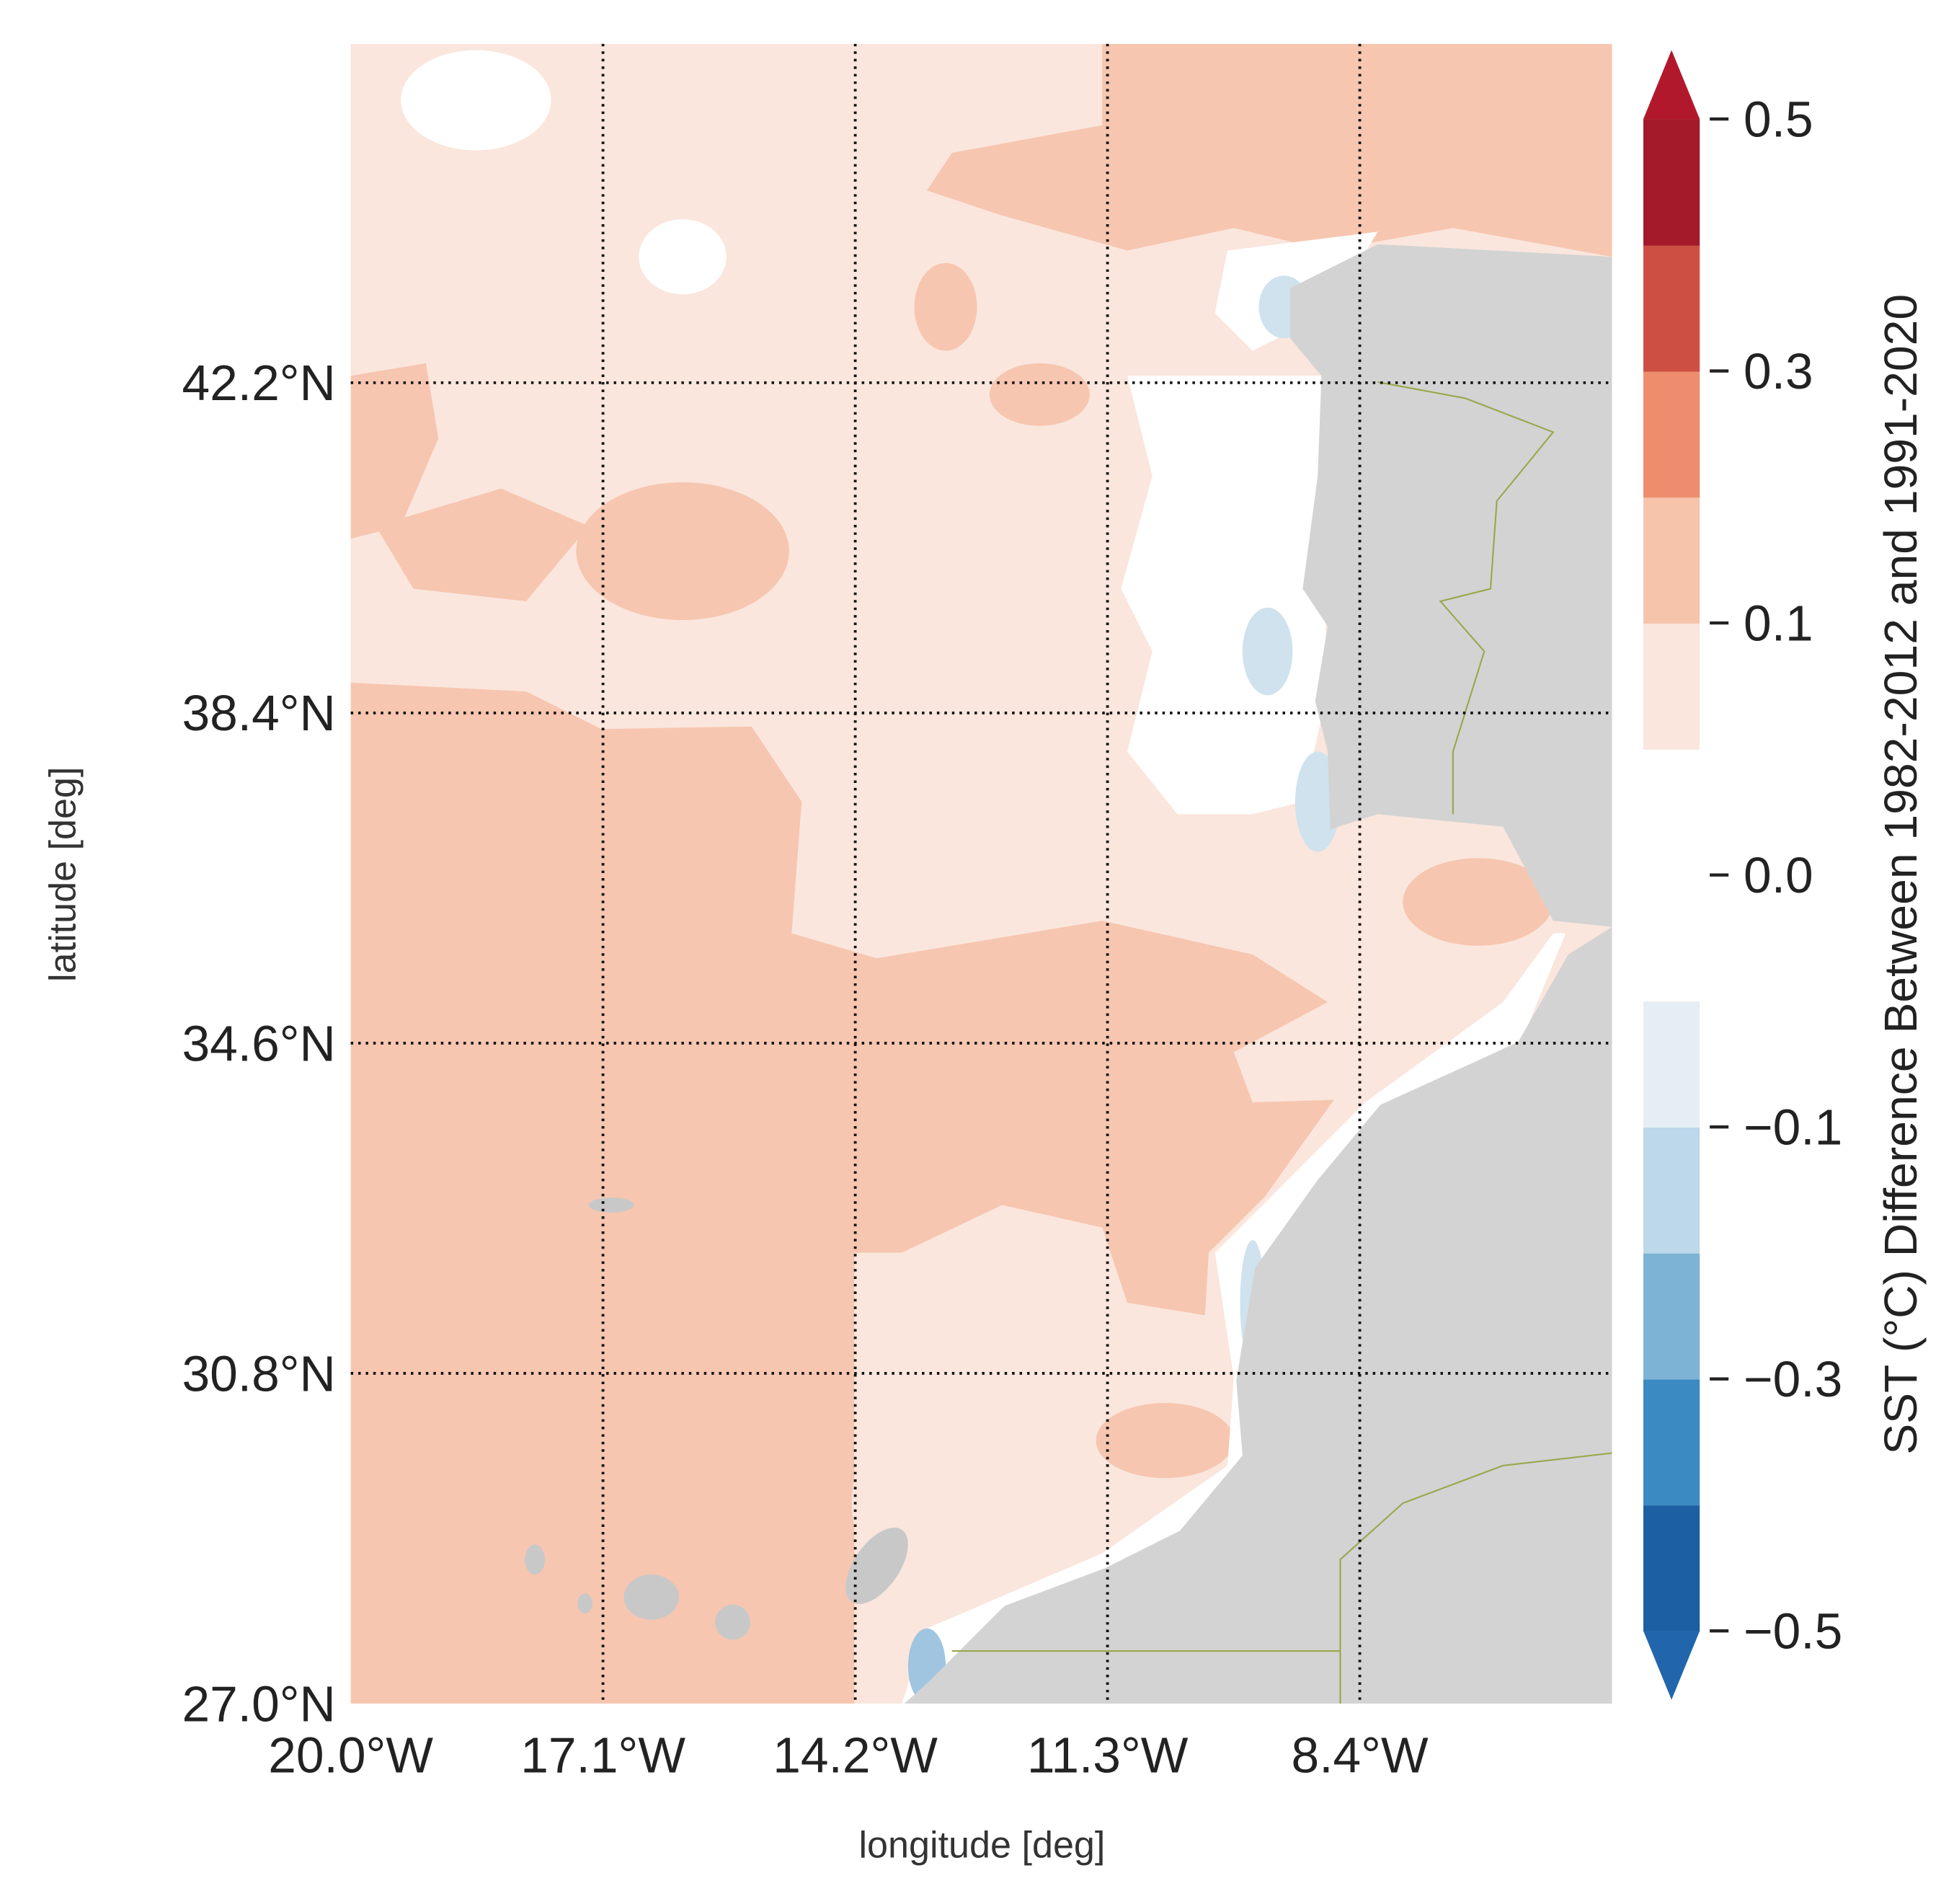  I want to click on y-tick-label: 34.6°N, so click(258, 1043).